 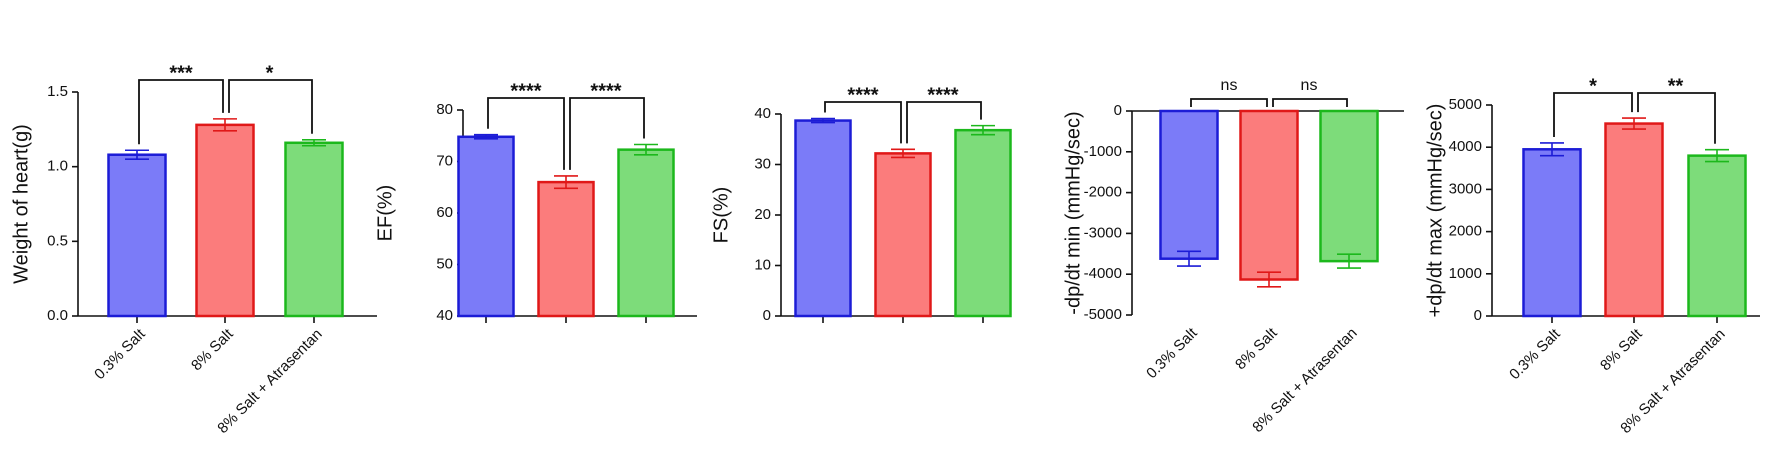 What do you see at coordinates (1103, 314) in the screenshot?
I see `y-tick-label: -5000` at bounding box center [1103, 314].